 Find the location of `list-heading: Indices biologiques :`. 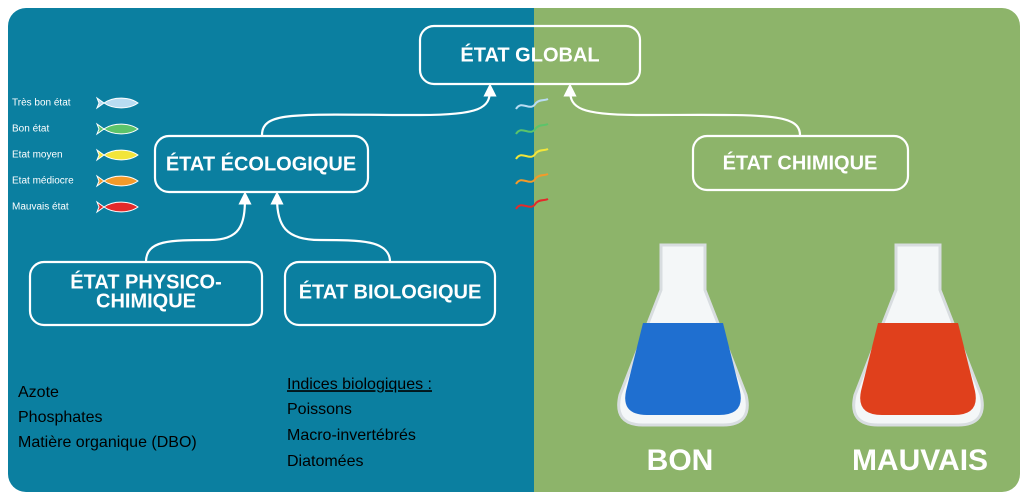

list-heading: Indices biologiques : is located at coordinates (359, 384).